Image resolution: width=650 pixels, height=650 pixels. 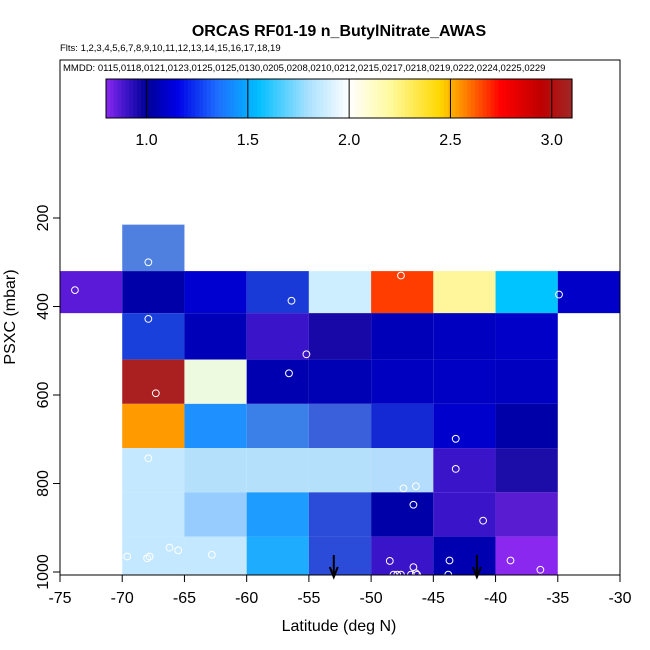 What do you see at coordinates (248, 140) in the screenshot?
I see `colorbar-tick-label-1: 1.5` at bounding box center [248, 140].